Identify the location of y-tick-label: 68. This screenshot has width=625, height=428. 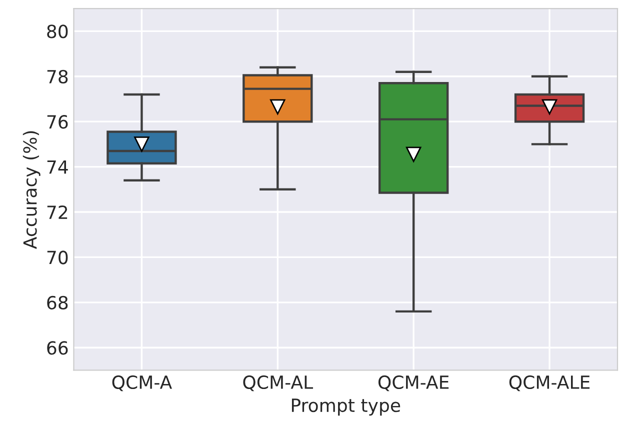
(57, 303).